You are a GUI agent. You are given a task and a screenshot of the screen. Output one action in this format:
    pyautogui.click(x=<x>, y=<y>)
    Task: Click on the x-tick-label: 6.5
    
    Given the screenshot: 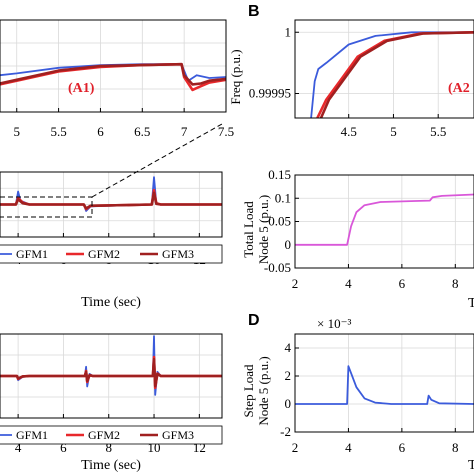 What is the action you would take?
    pyautogui.click(x=142, y=131)
    